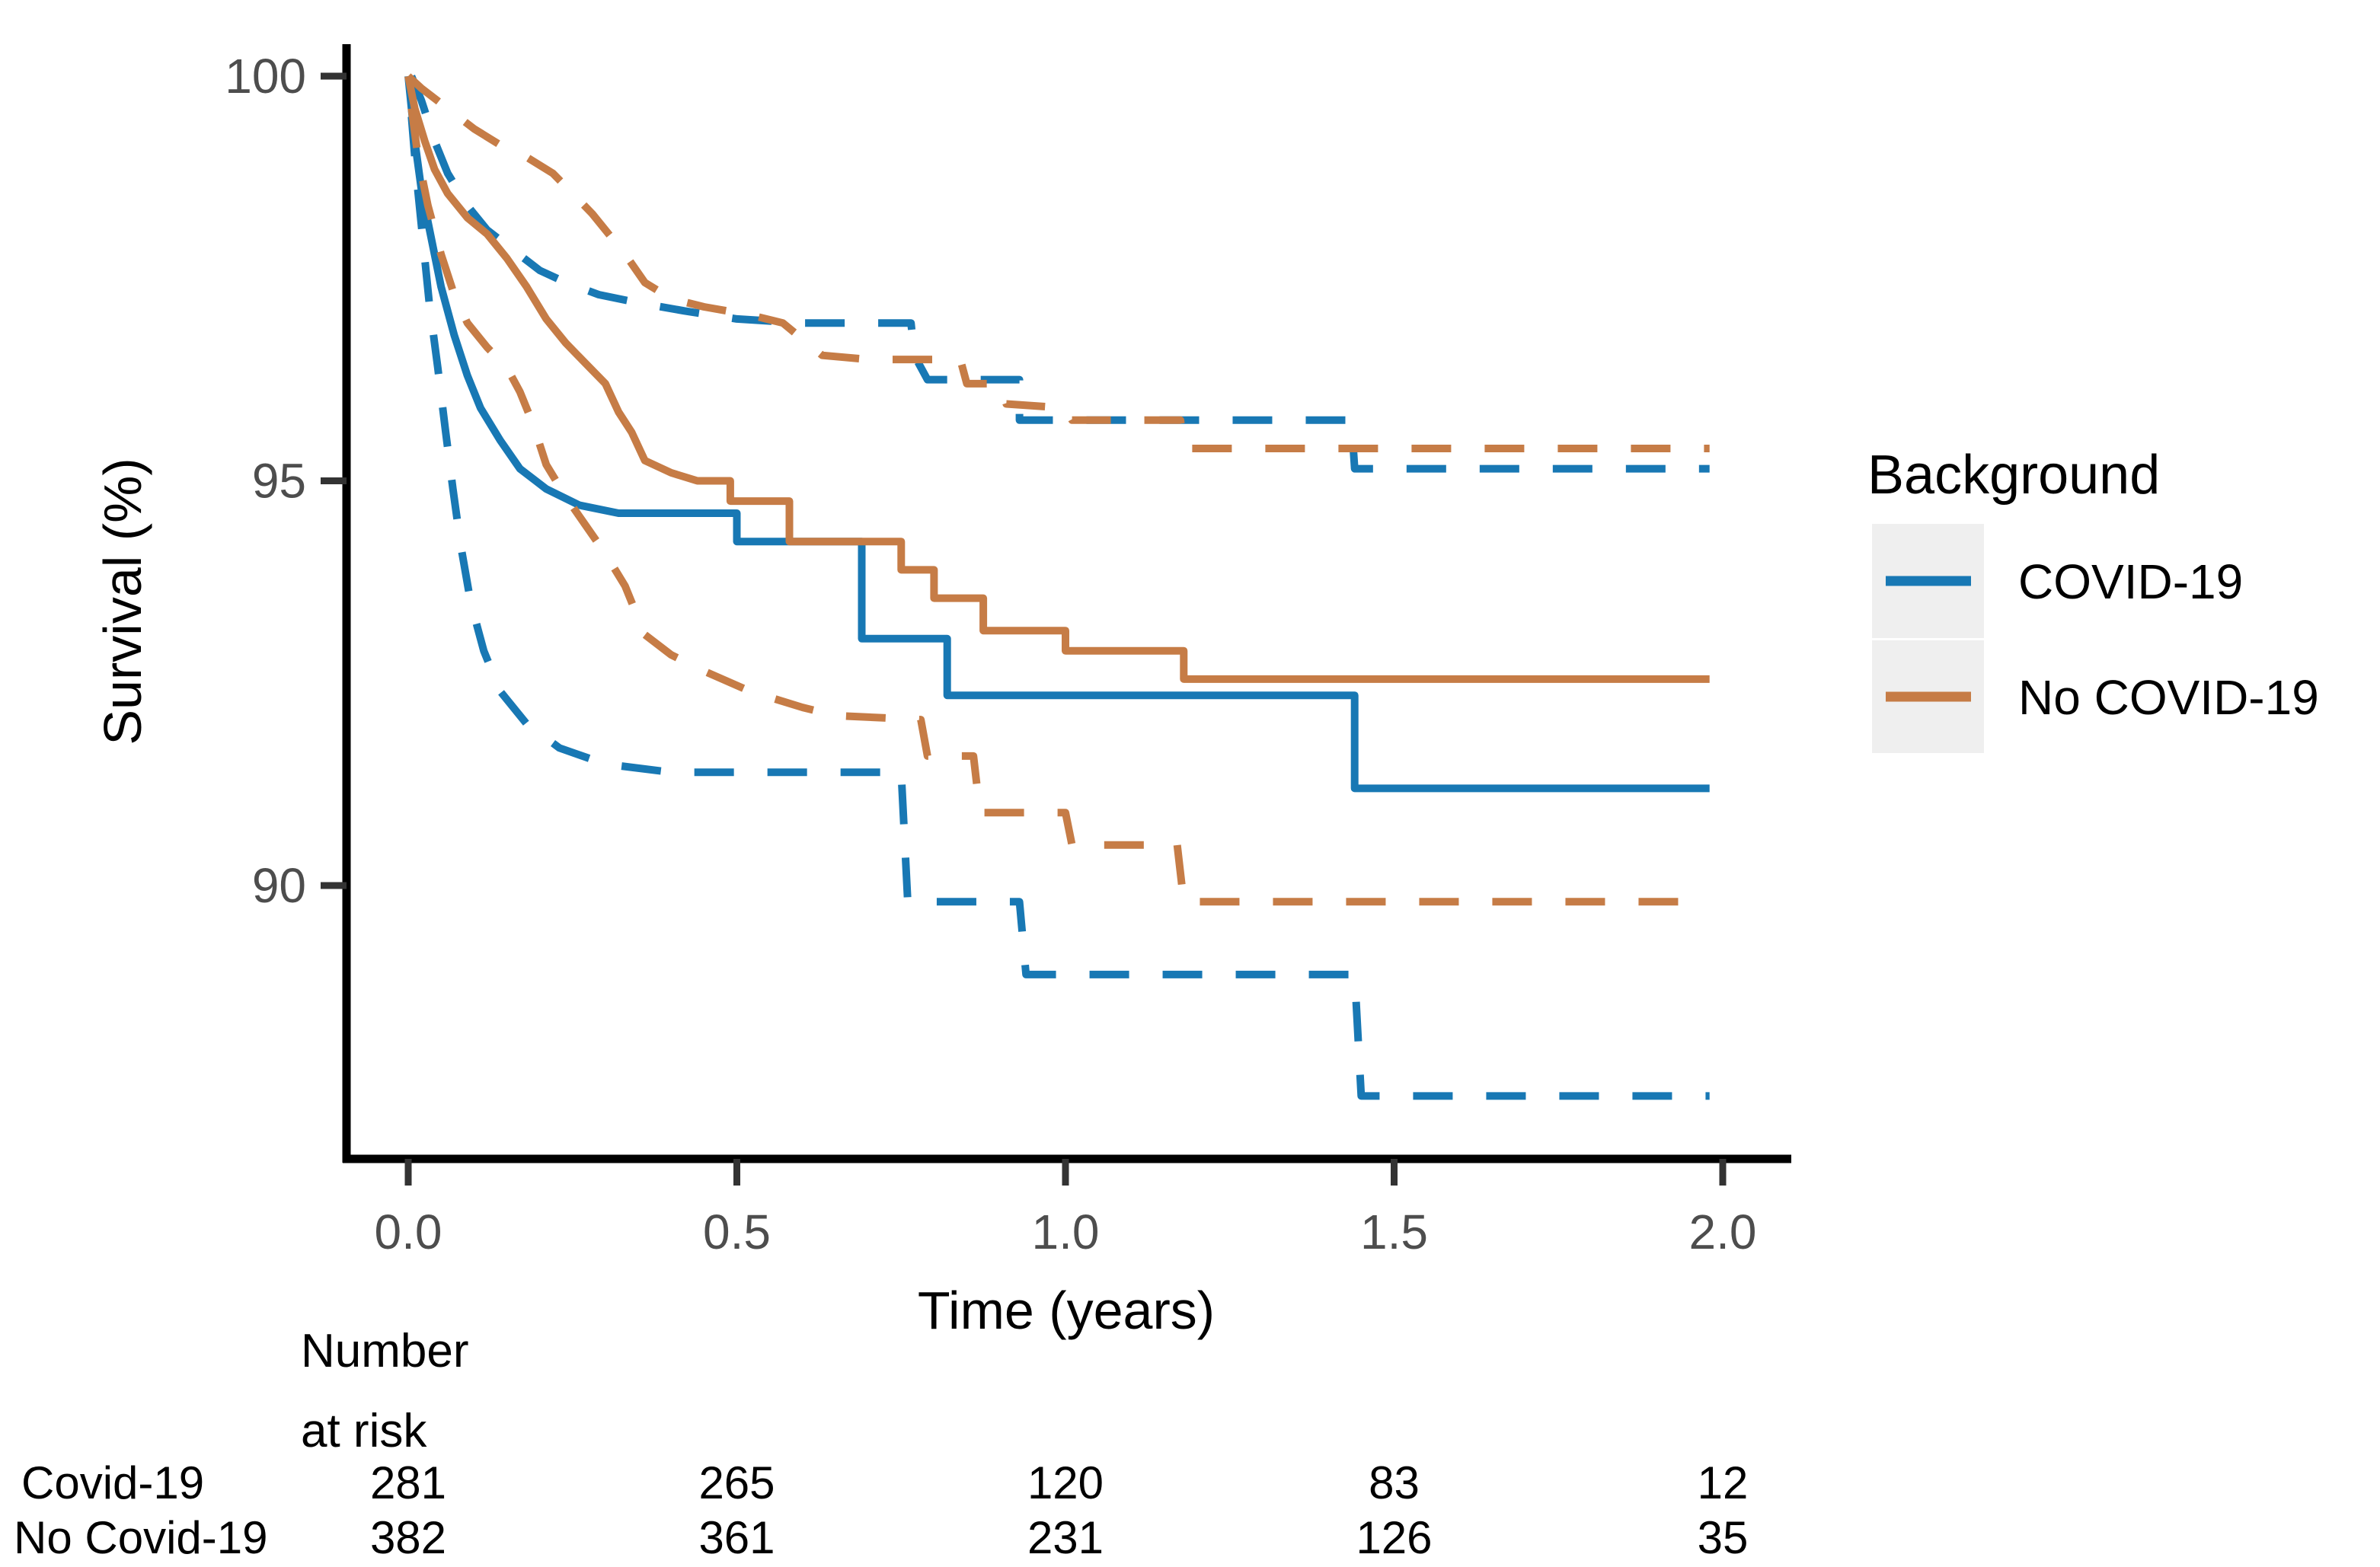 The image size is (2380, 1567). I want to click on y-tick-label: 95, so click(279, 481).